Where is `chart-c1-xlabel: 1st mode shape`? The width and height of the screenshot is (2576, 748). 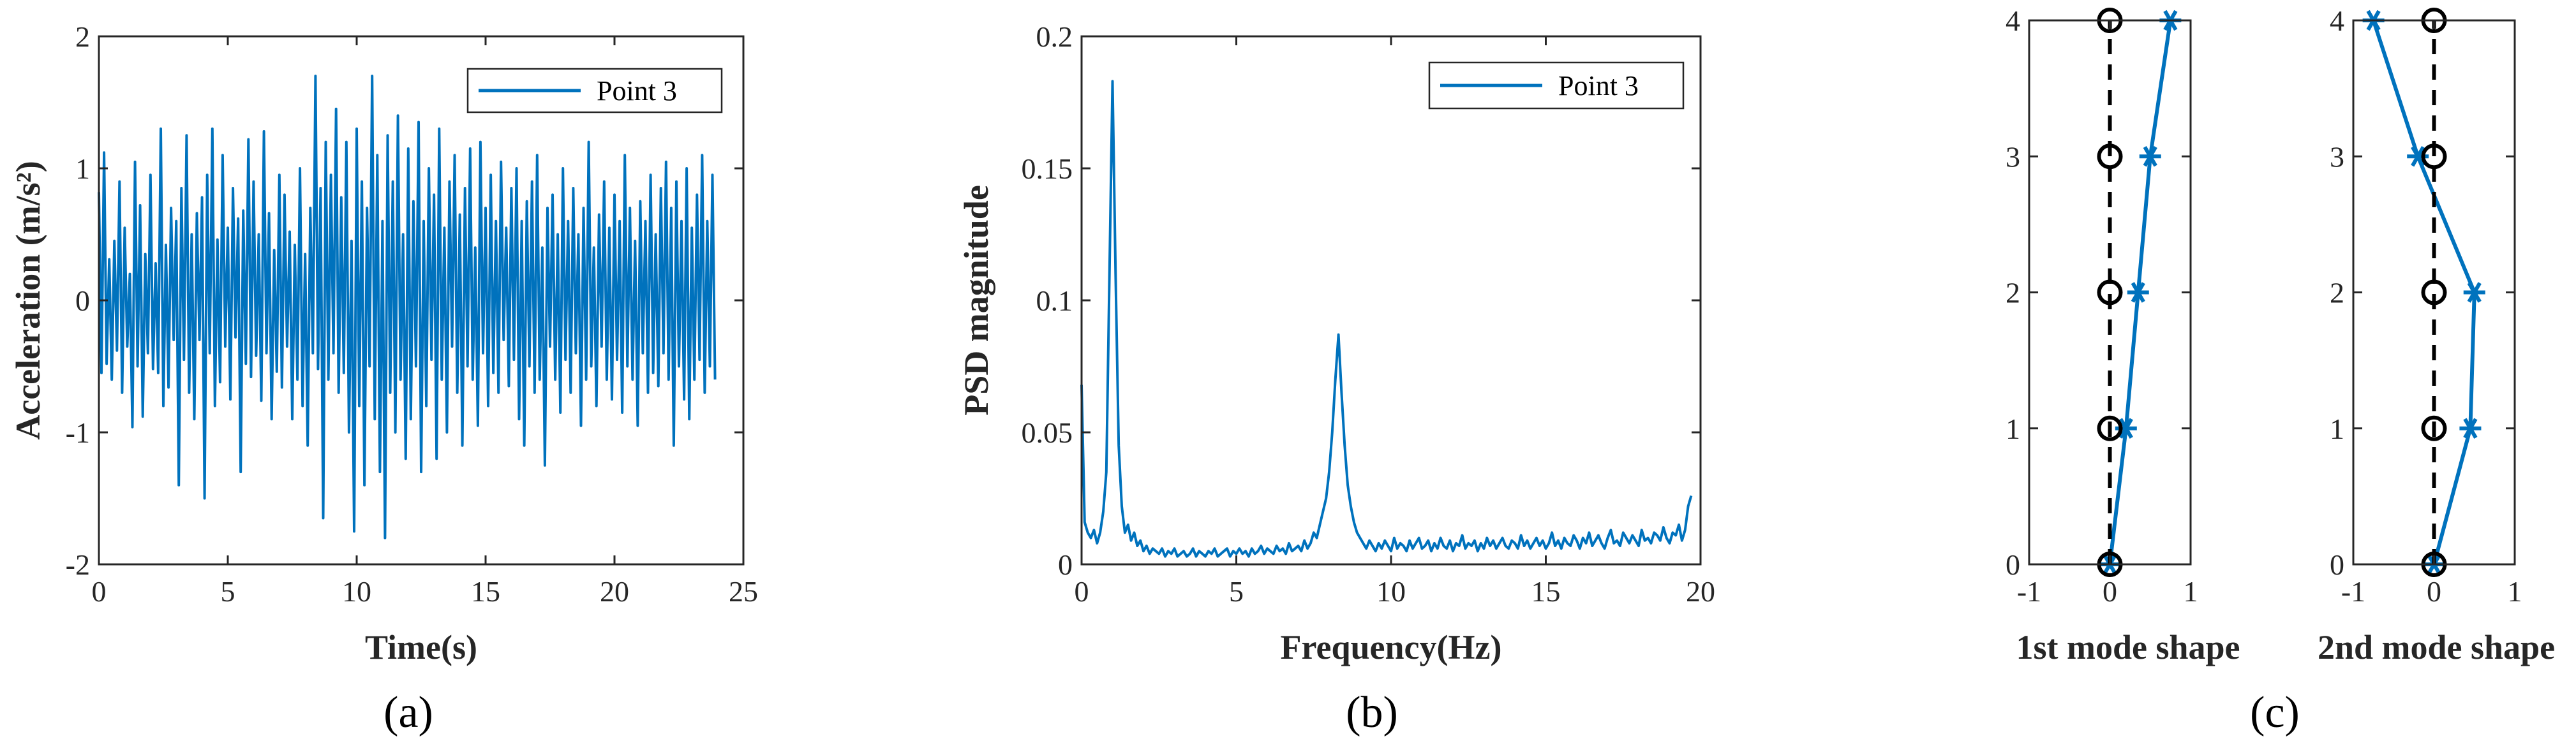 chart-c1-xlabel: 1st mode shape is located at coordinates (2128, 647).